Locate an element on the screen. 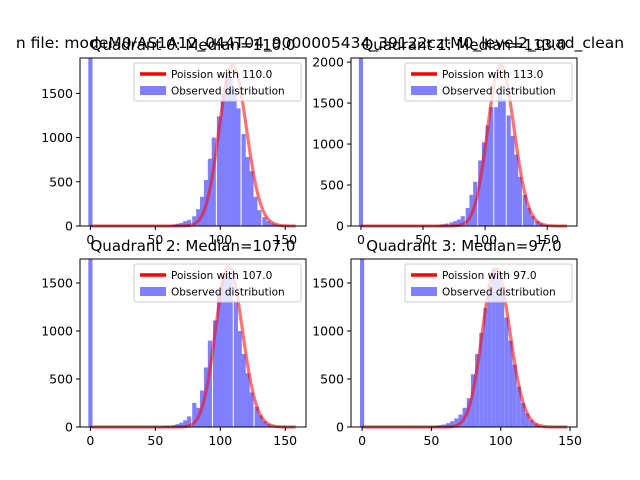 Image resolution: width=640 pixels, height=480 pixels. legend: Poission with 110.0 Observed distribution is located at coordinates (217, 82).